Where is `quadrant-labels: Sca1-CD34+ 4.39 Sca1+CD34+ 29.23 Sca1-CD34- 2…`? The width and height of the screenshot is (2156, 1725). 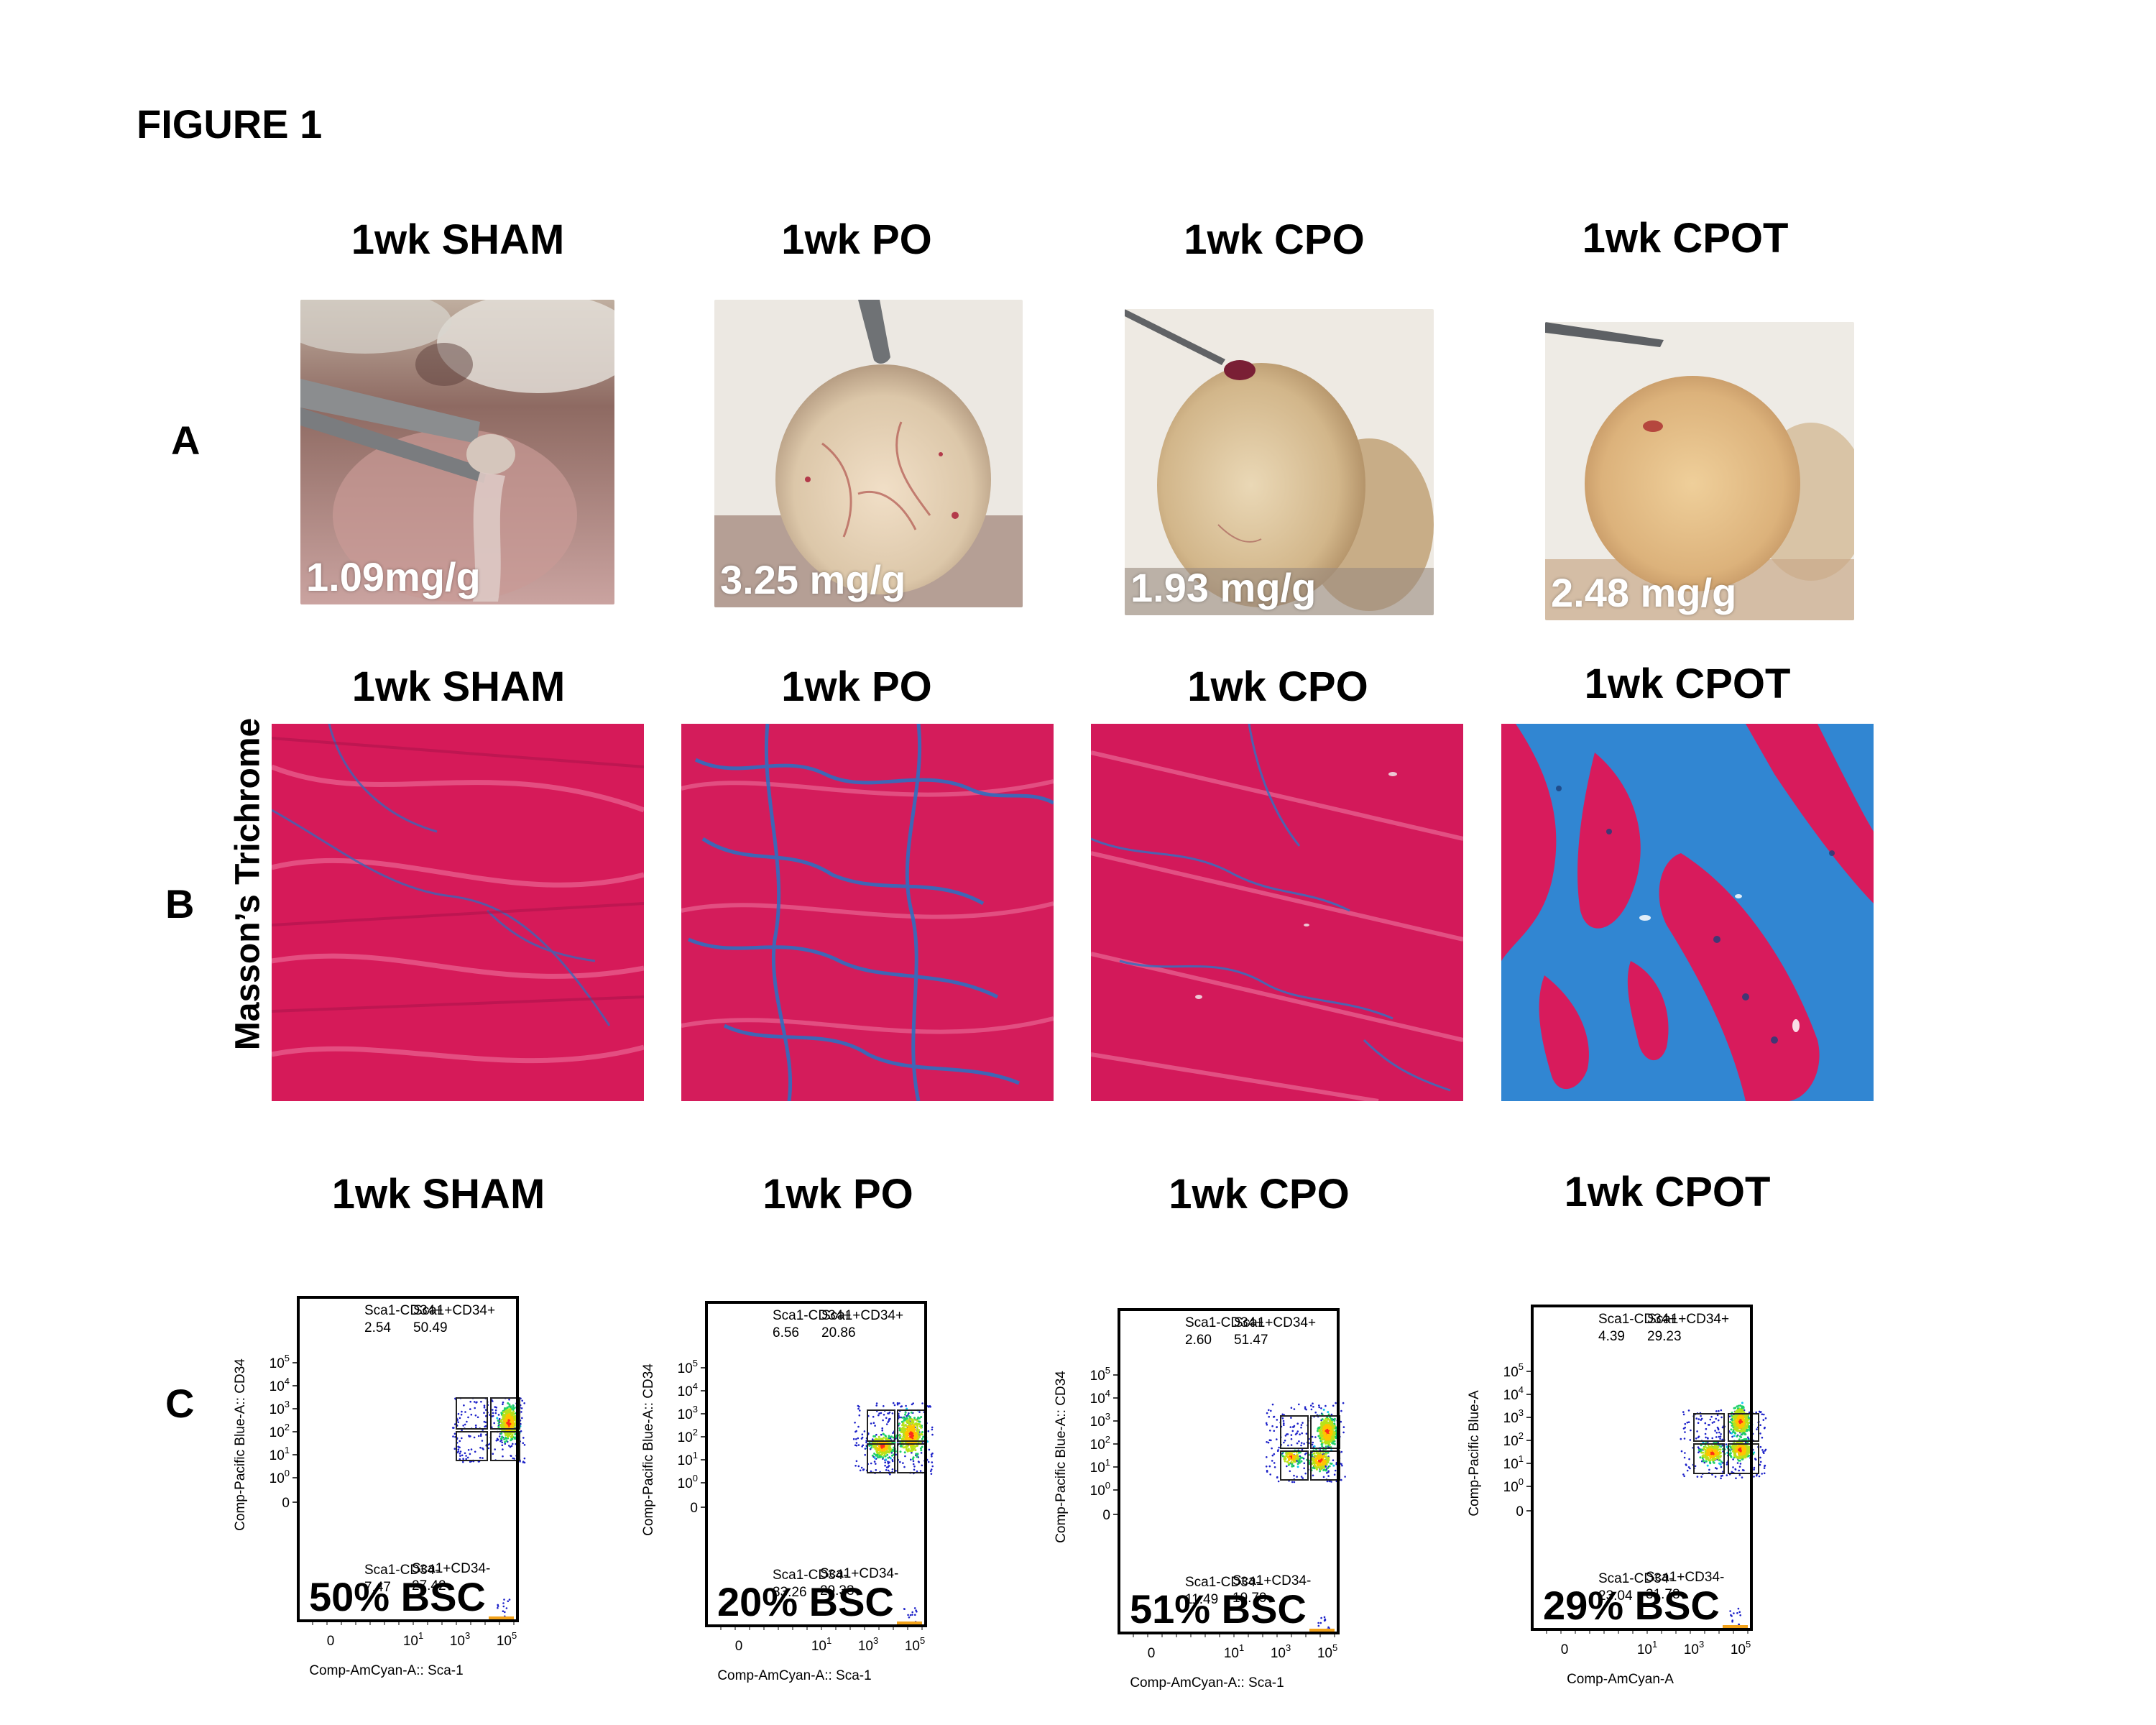
quadrant-labels: Sca1-CD34+ 4.39 Sca1+CD34+ 29.23 Sca1-CD34- 2… is located at coordinates (1664, 1458).